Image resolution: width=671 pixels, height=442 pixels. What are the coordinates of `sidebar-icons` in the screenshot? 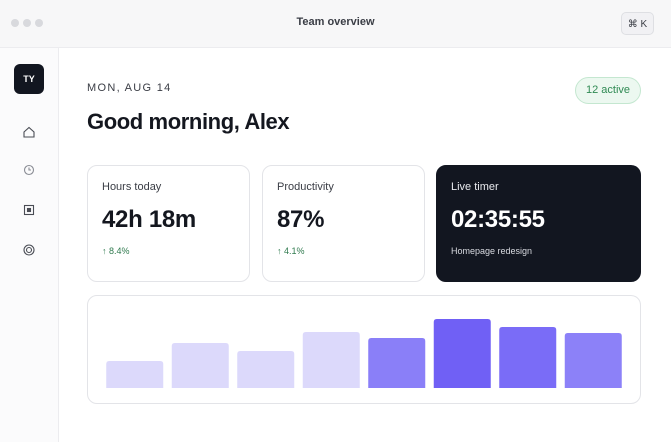 It's located at (29, 191).